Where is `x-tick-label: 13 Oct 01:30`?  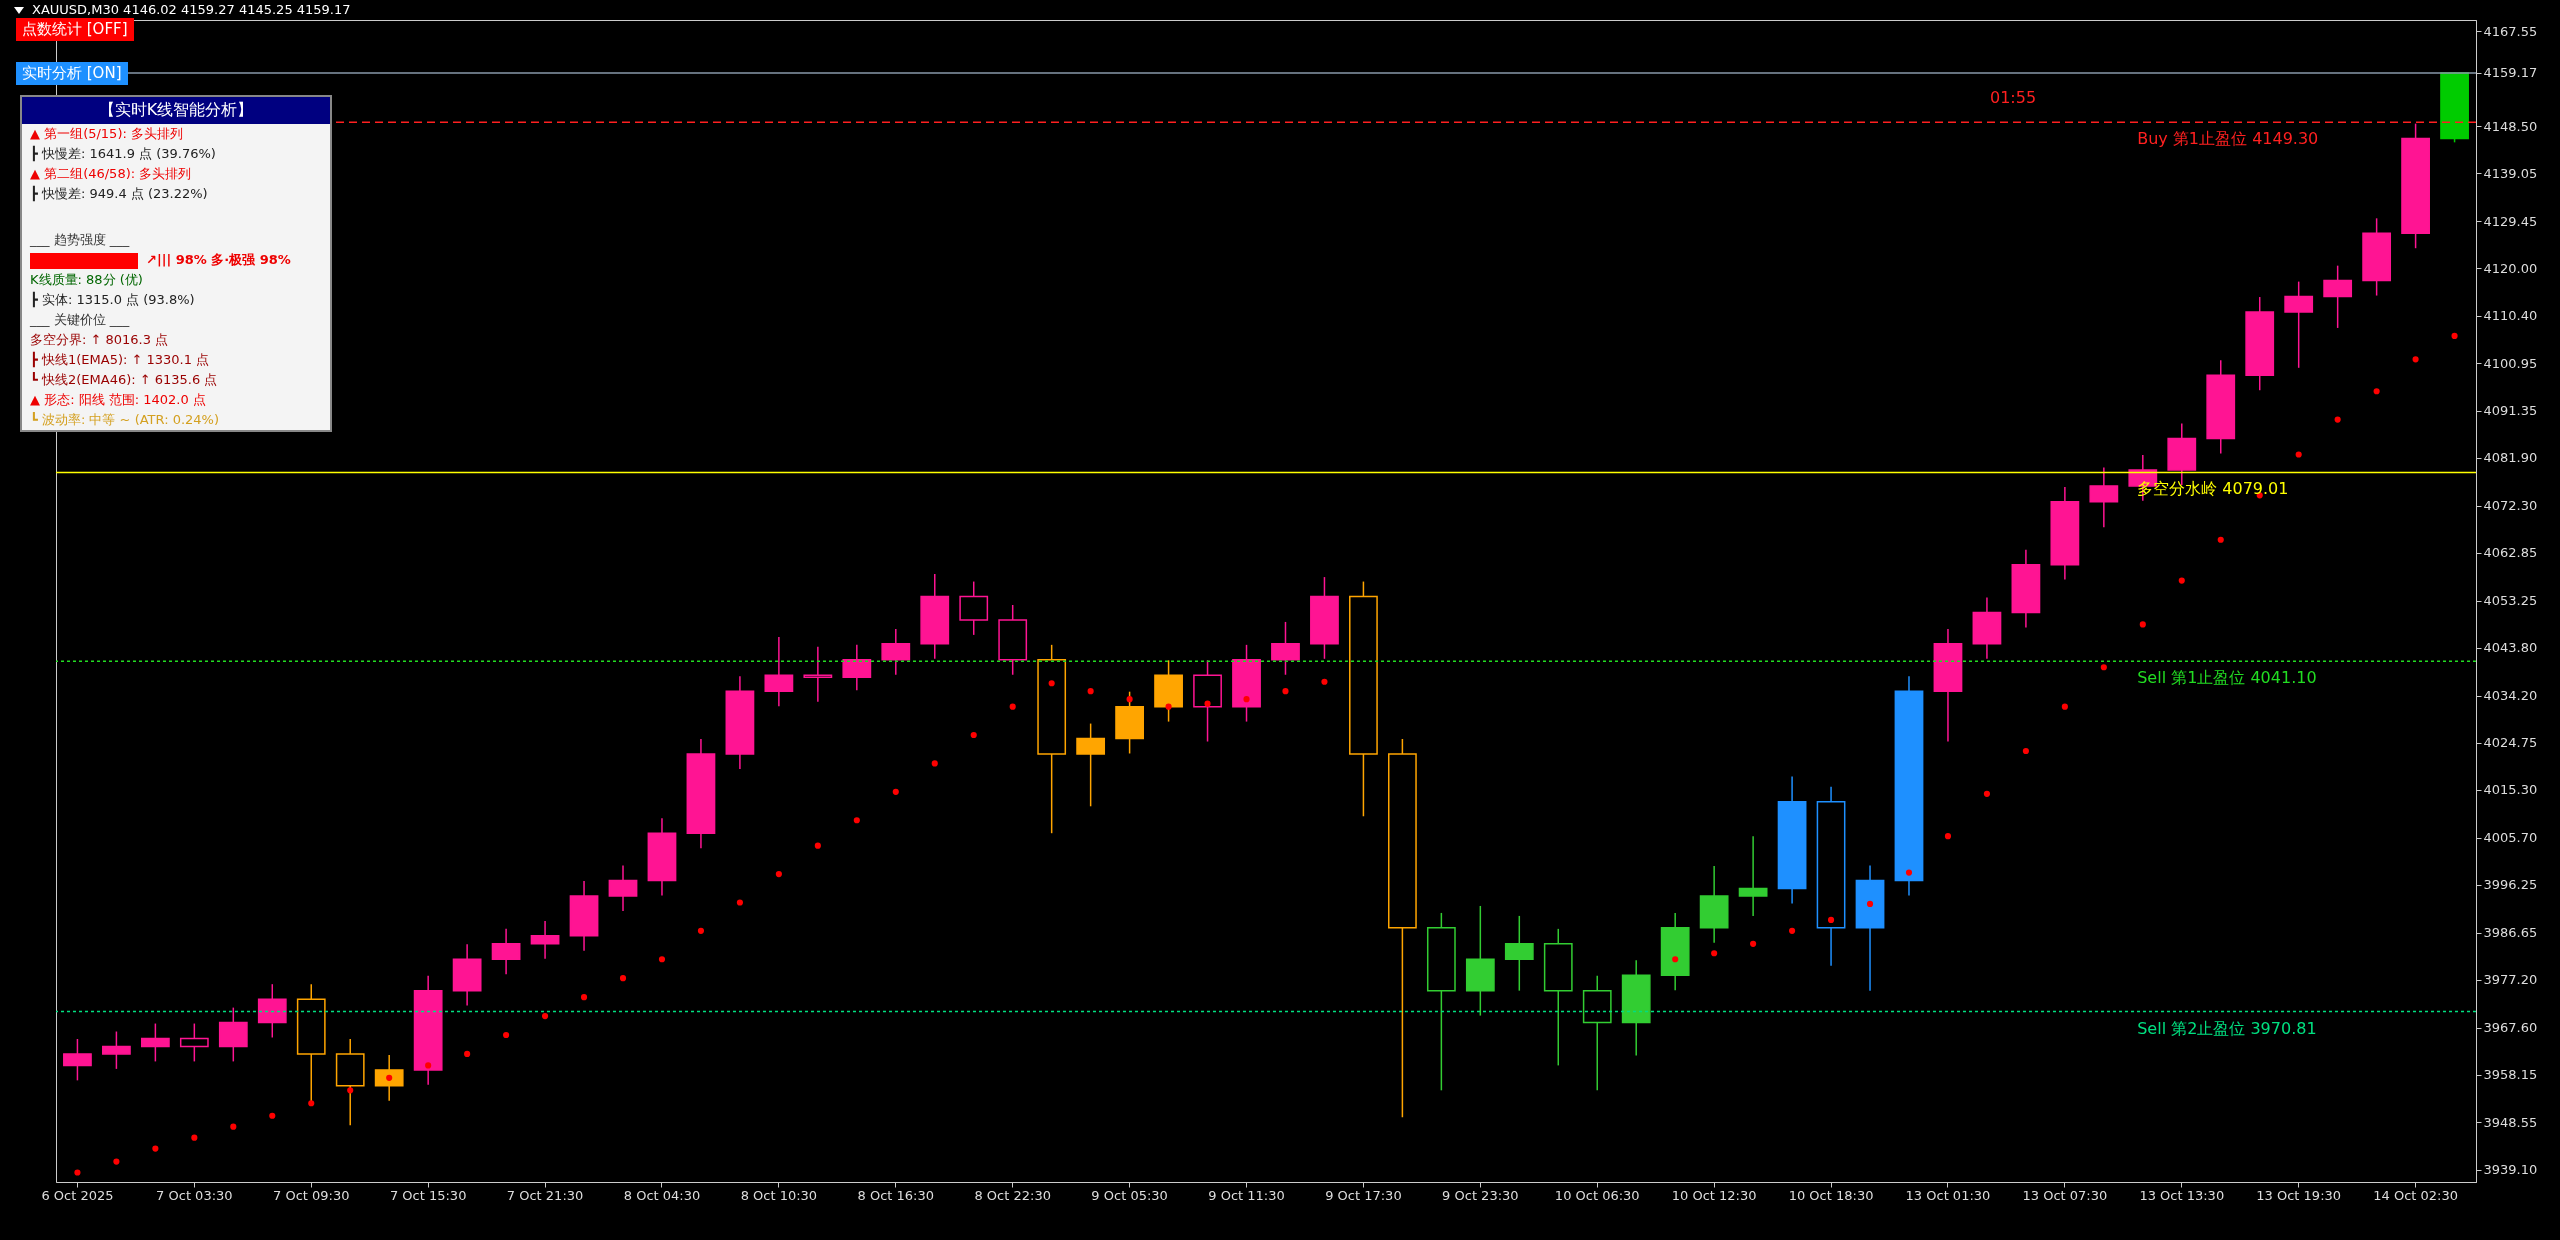
x-tick-label: 13 Oct 01:30 is located at coordinates (1948, 1195).